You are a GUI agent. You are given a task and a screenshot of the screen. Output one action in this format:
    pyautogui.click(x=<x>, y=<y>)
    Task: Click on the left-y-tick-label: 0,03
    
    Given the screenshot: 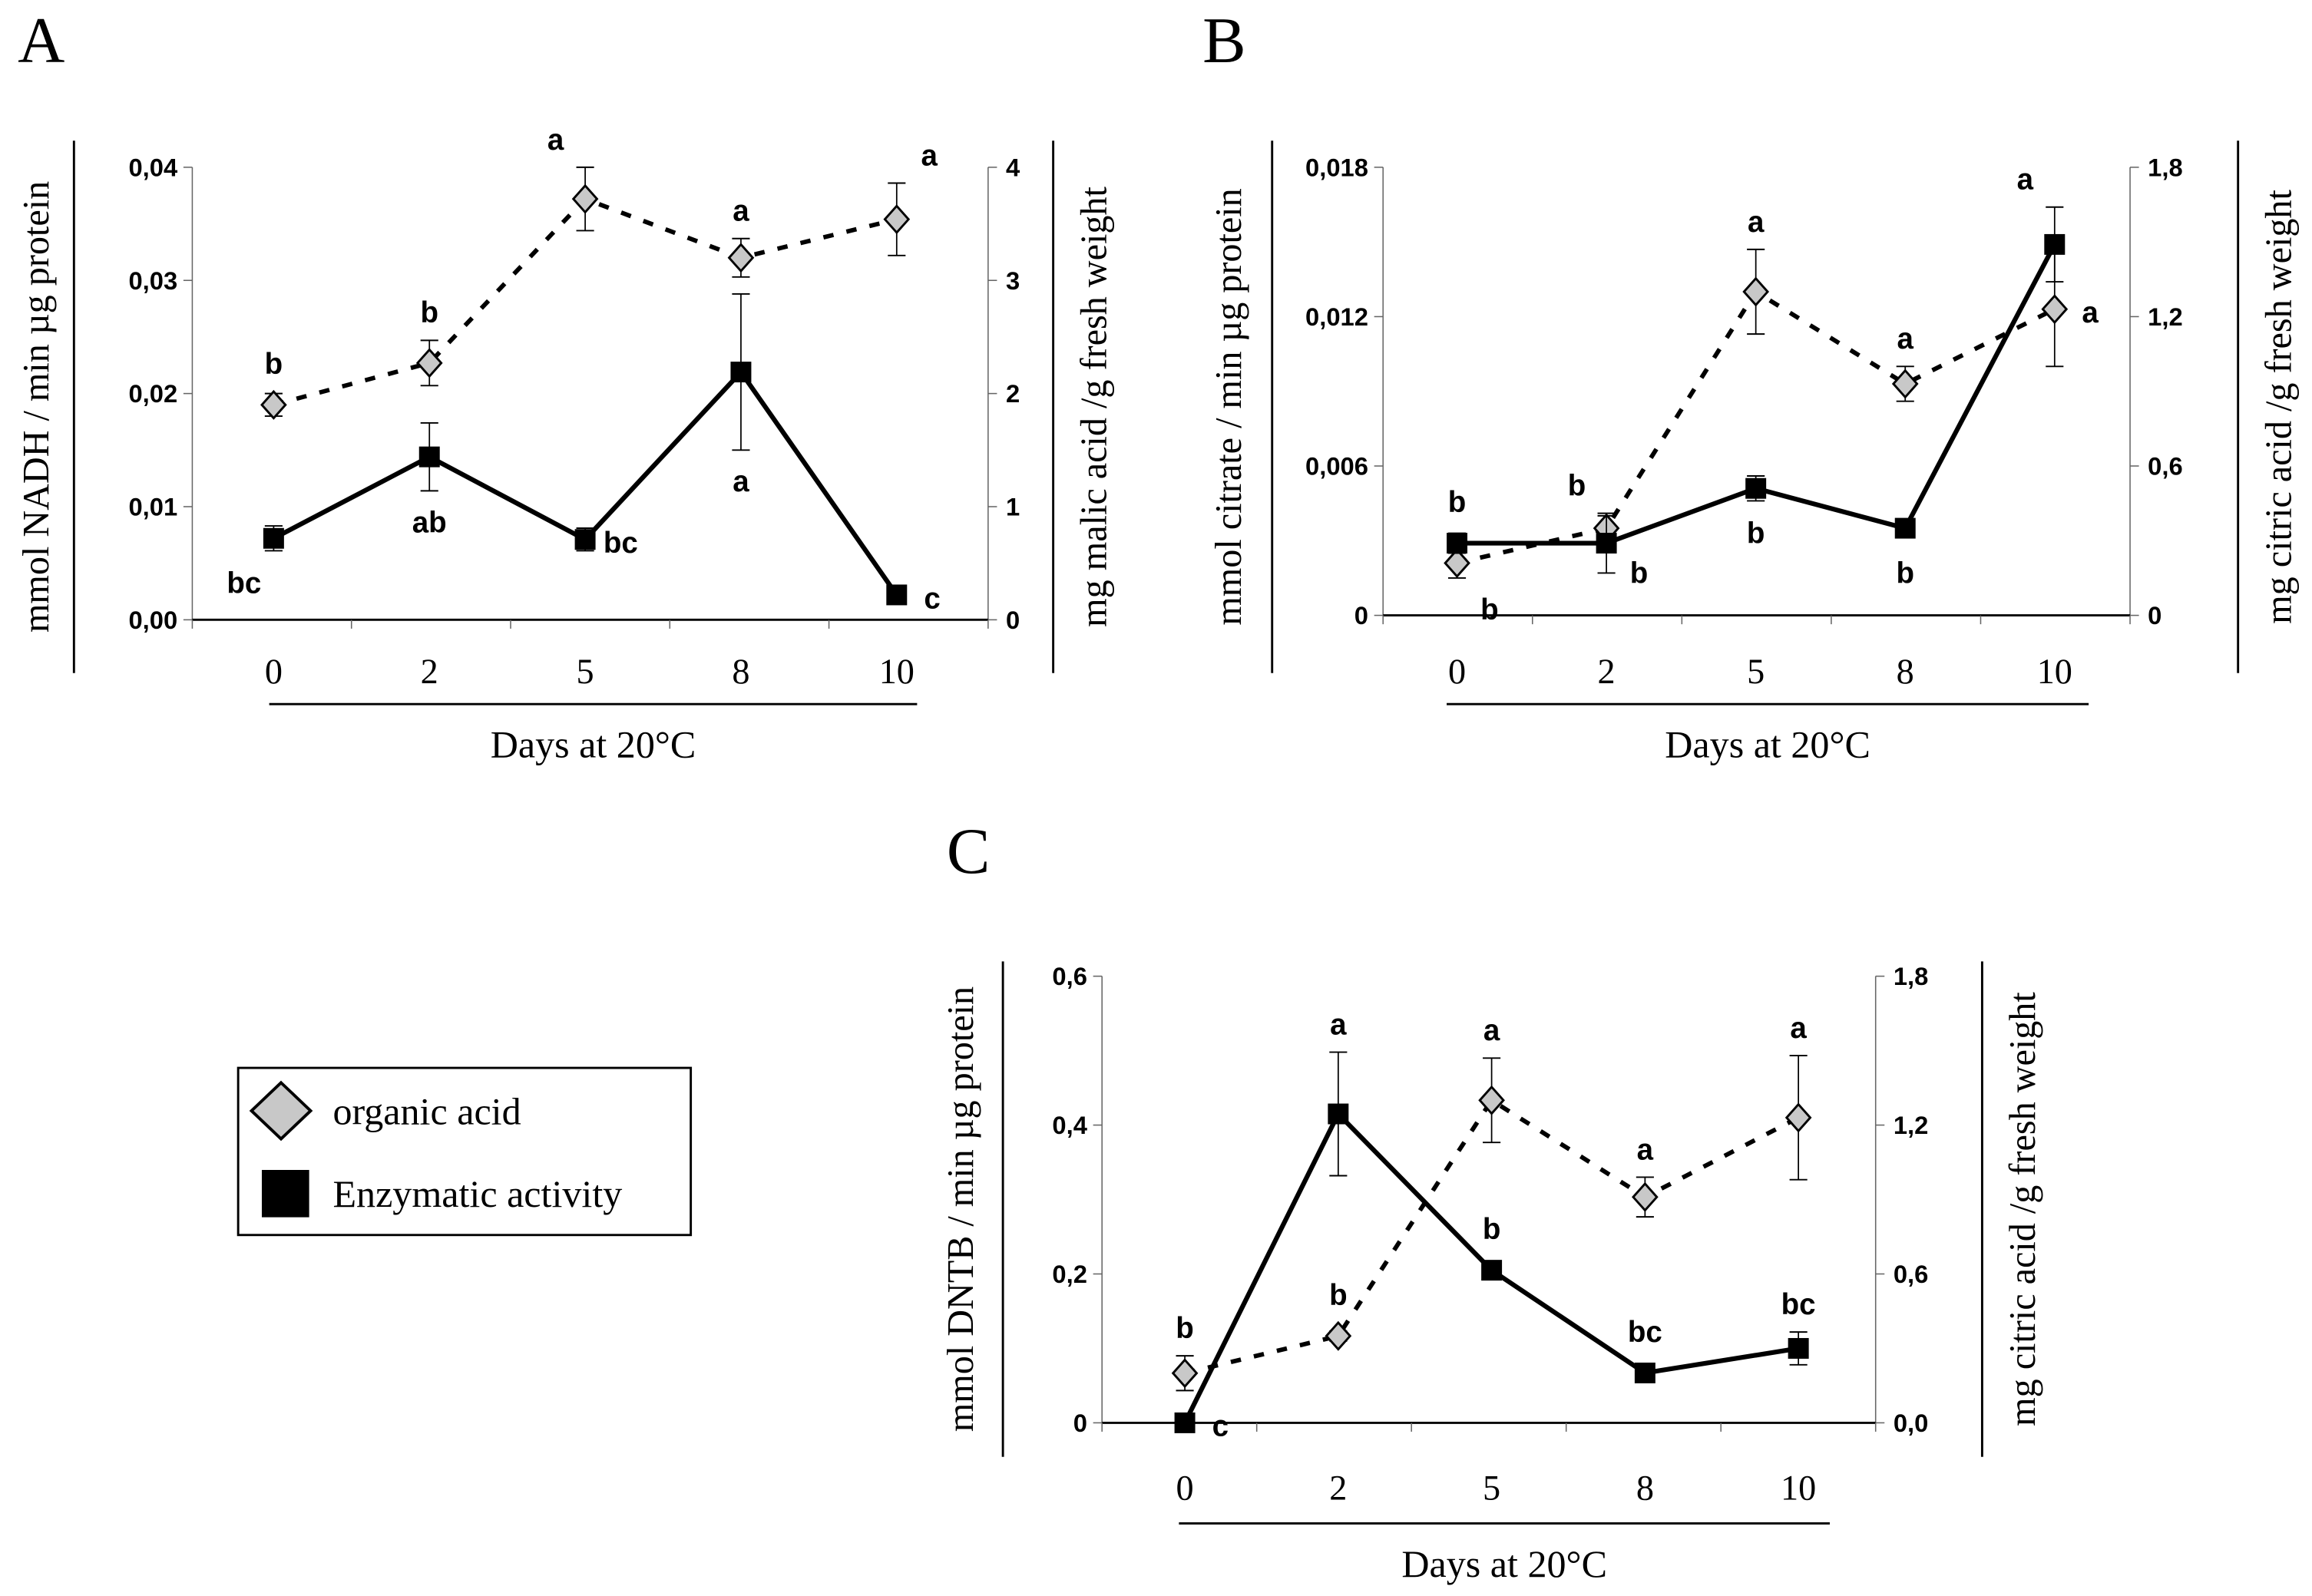 What is the action you would take?
    pyautogui.click(x=152, y=280)
    